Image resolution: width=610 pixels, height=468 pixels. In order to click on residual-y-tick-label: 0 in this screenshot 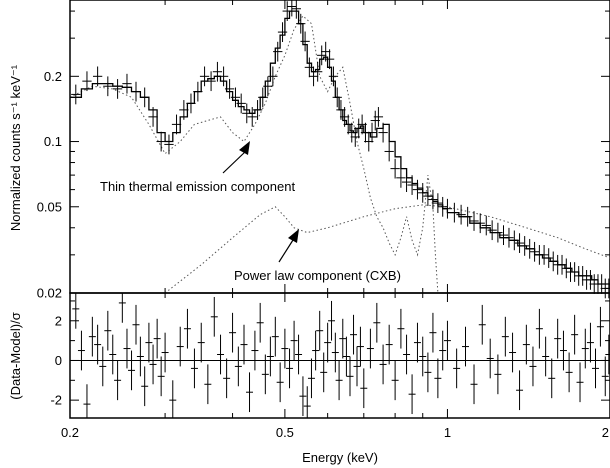, I will do `click(58, 360)`.